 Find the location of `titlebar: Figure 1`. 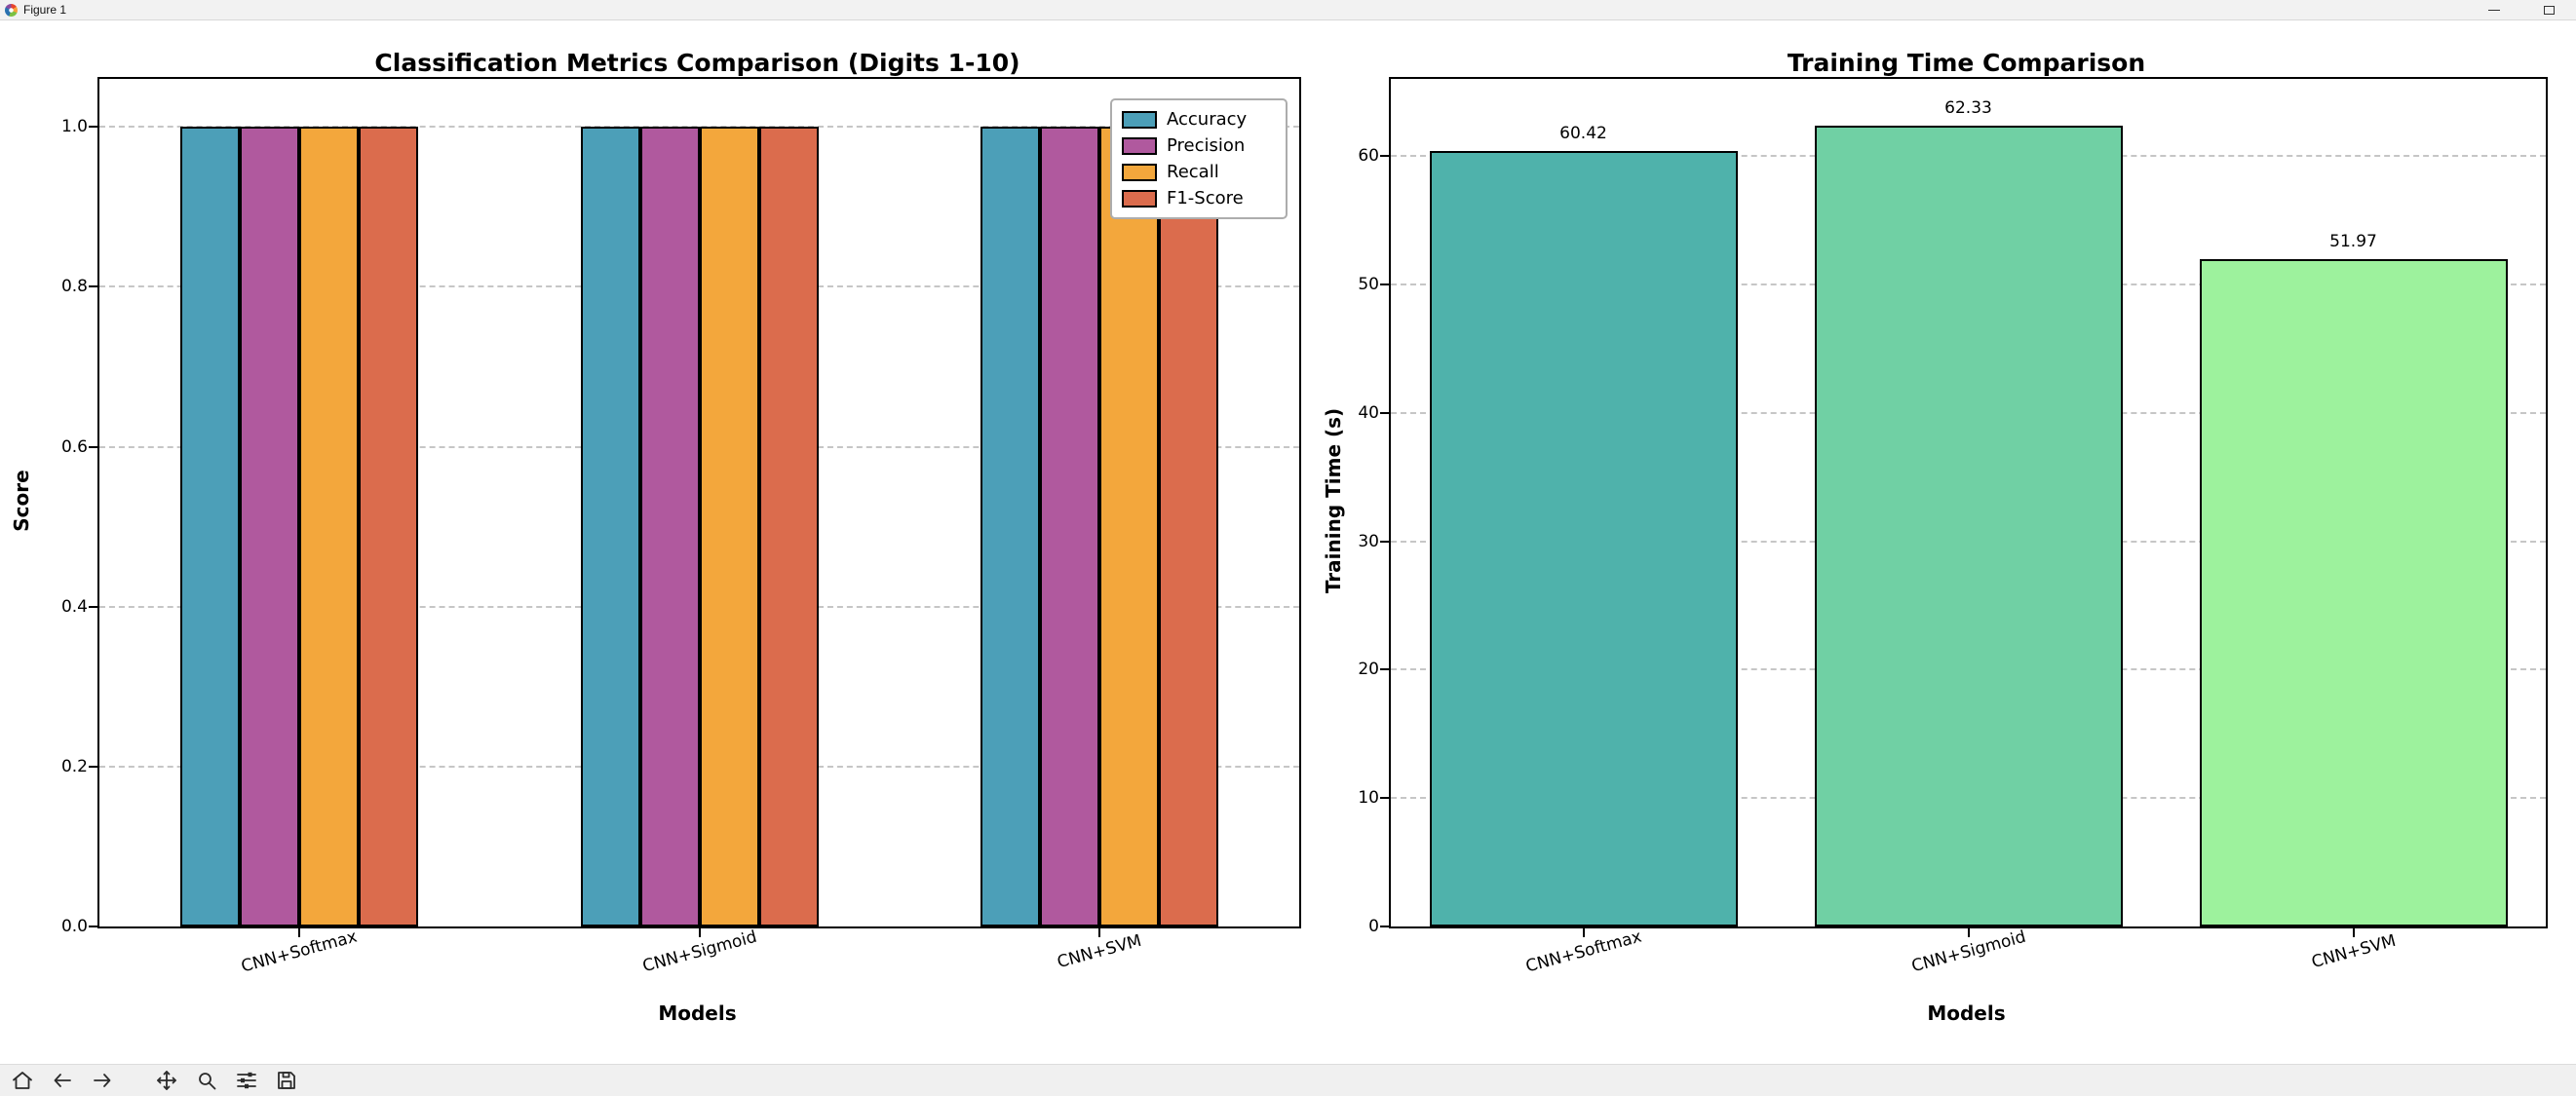

titlebar: Figure 1 is located at coordinates (1288, 10).